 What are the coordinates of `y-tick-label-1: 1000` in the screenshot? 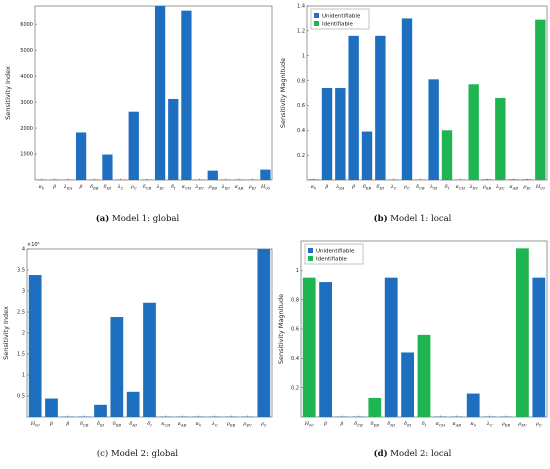 It's located at (26, 155).